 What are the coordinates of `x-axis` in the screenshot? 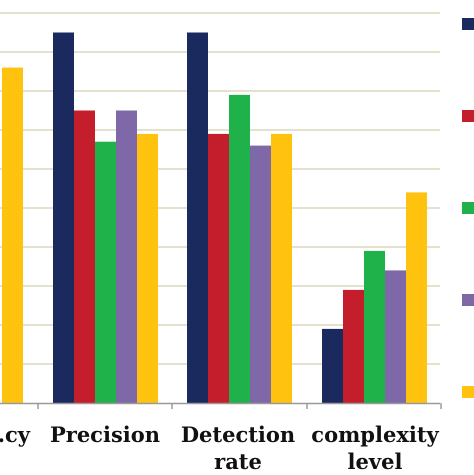 It's located at (221, 405).